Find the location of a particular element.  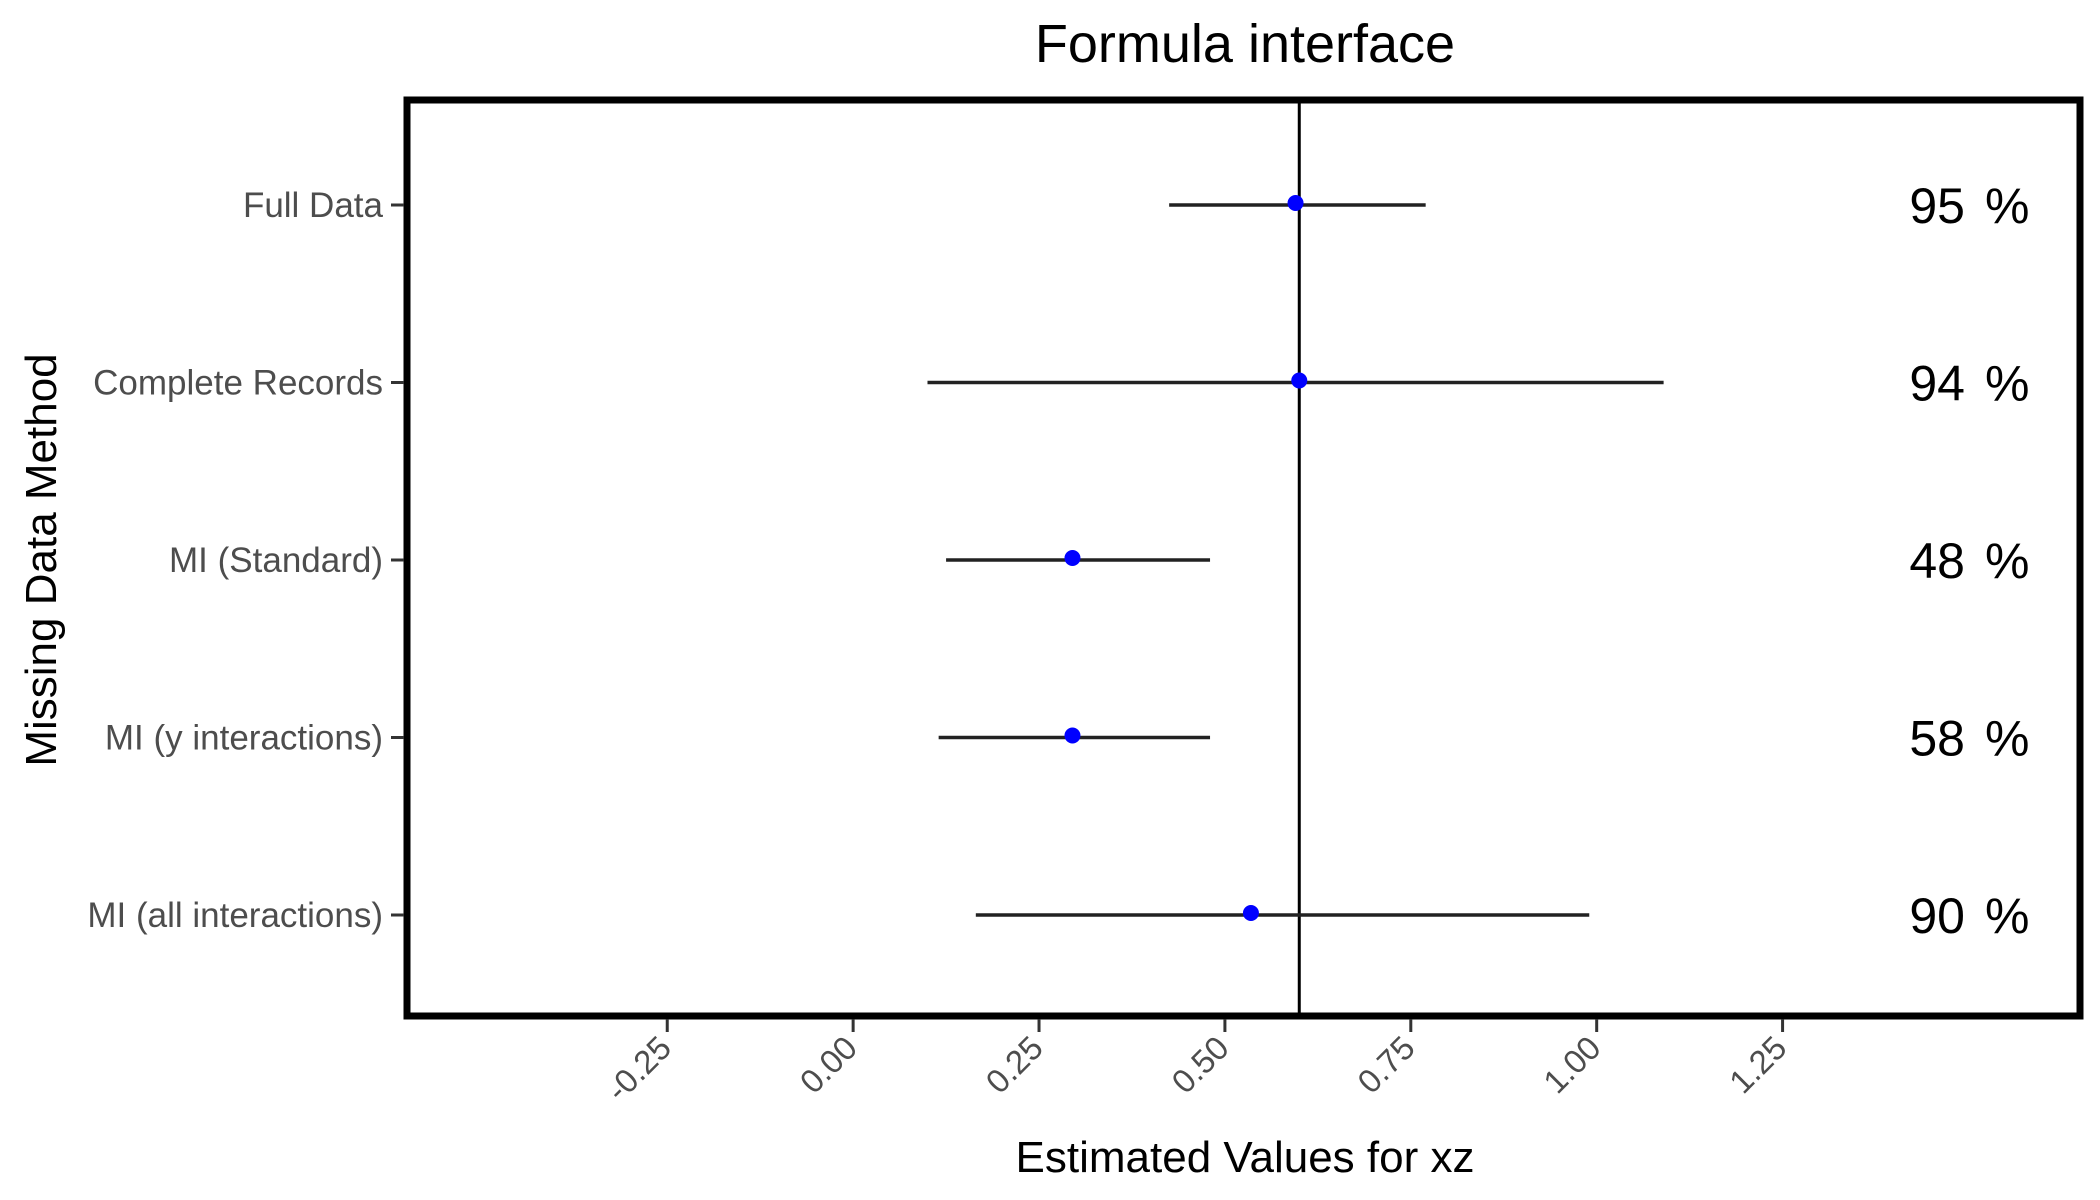

category-label: MI (Standard) is located at coordinates (276, 560).